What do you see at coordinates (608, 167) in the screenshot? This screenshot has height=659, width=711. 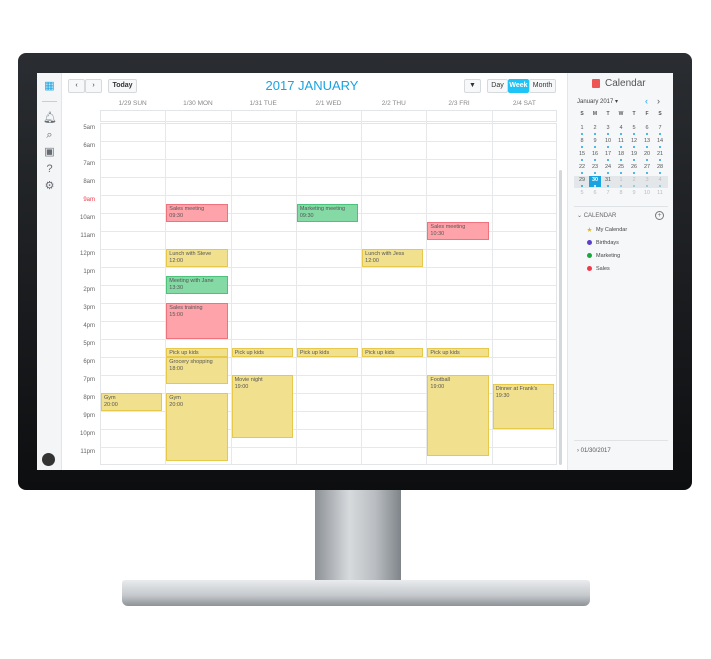 I see `mini-calendar-day: 24` at bounding box center [608, 167].